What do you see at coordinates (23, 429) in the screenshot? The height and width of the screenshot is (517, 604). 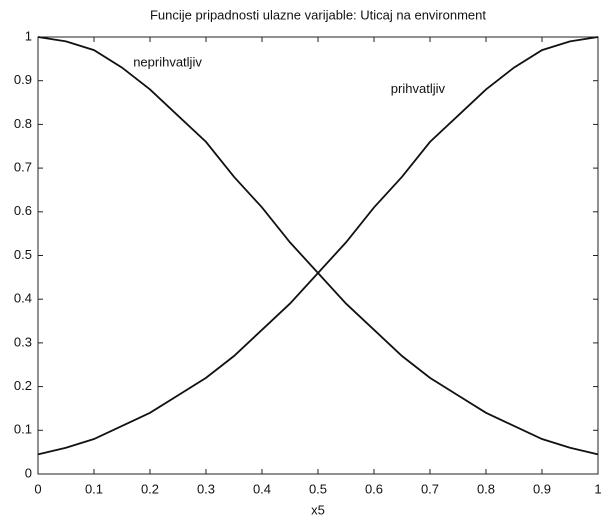 I see `y-tick-label: 0.1` at bounding box center [23, 429].